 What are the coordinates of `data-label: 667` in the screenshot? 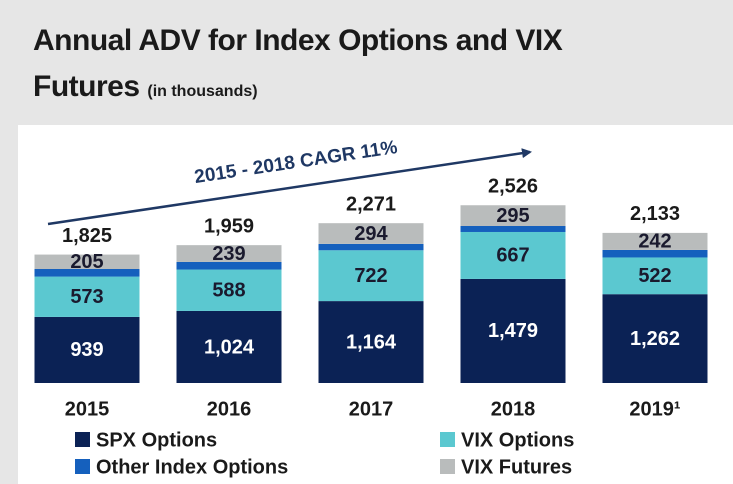 It's located at (512, 256).